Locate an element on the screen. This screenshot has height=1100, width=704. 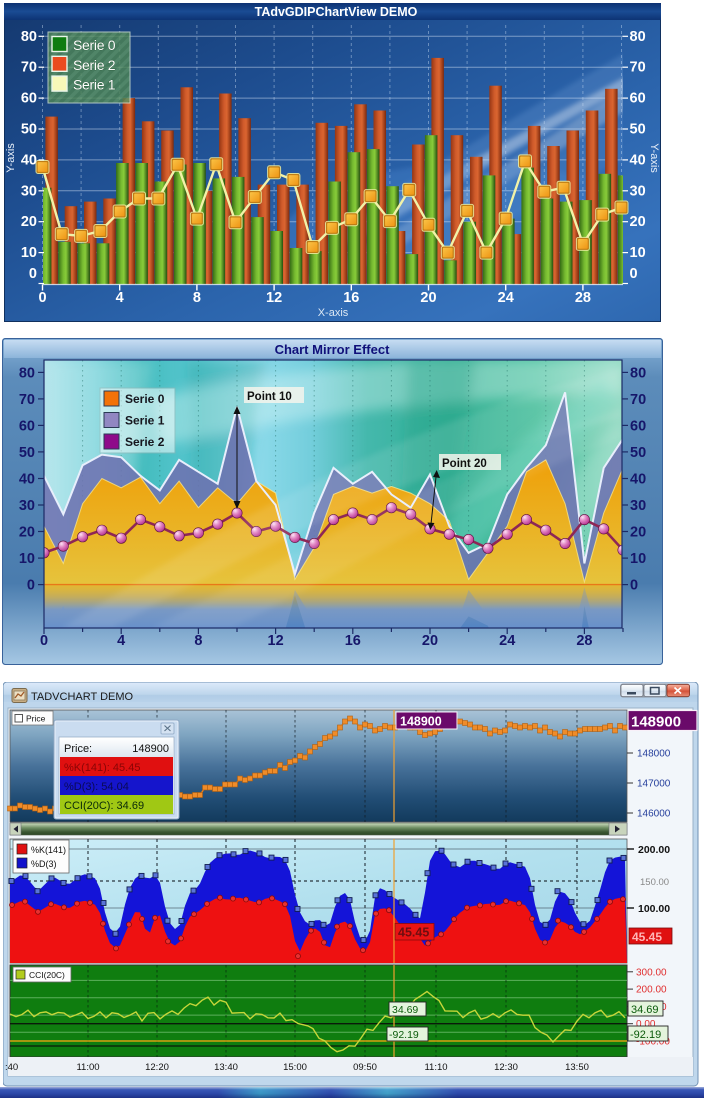
svg-text: X-axis is located at coordinates (333, 313).